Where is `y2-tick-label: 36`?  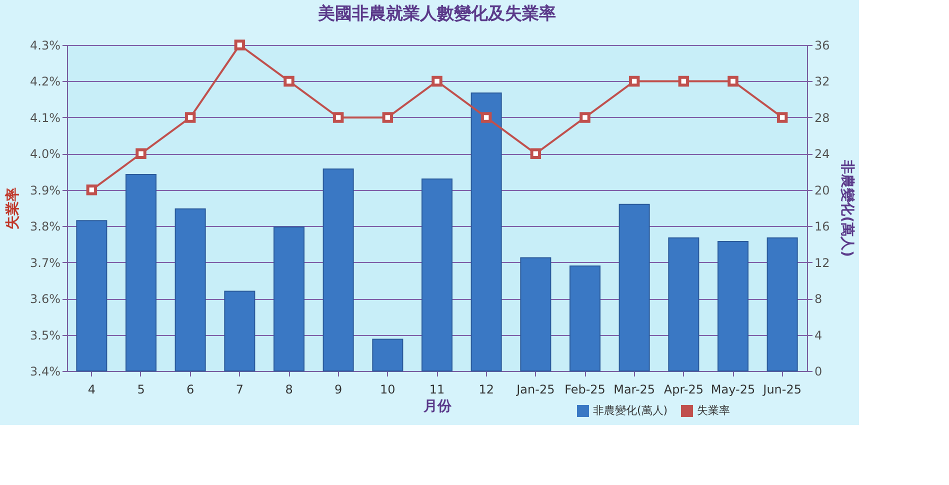
y2-tick-label: 36 is located at coordinates (822, 45).